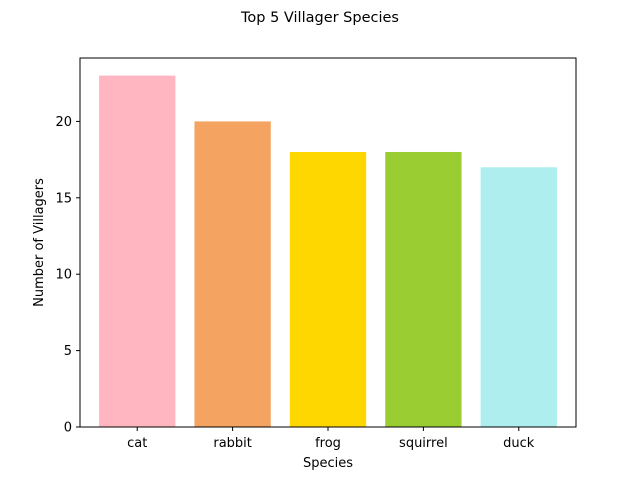  What do you see at coordinates (63, 198) in the screenshot?
I see `y-tick-label: 15` at bounding box center [63, 198].